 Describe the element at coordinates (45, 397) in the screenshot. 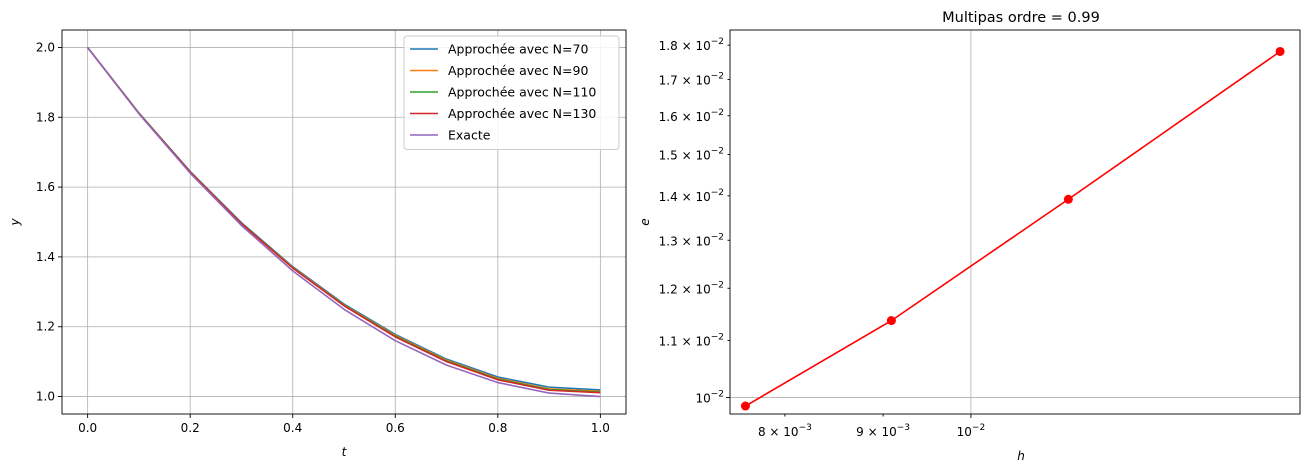

I see `left-y-tick-label: 1.0` at that location.